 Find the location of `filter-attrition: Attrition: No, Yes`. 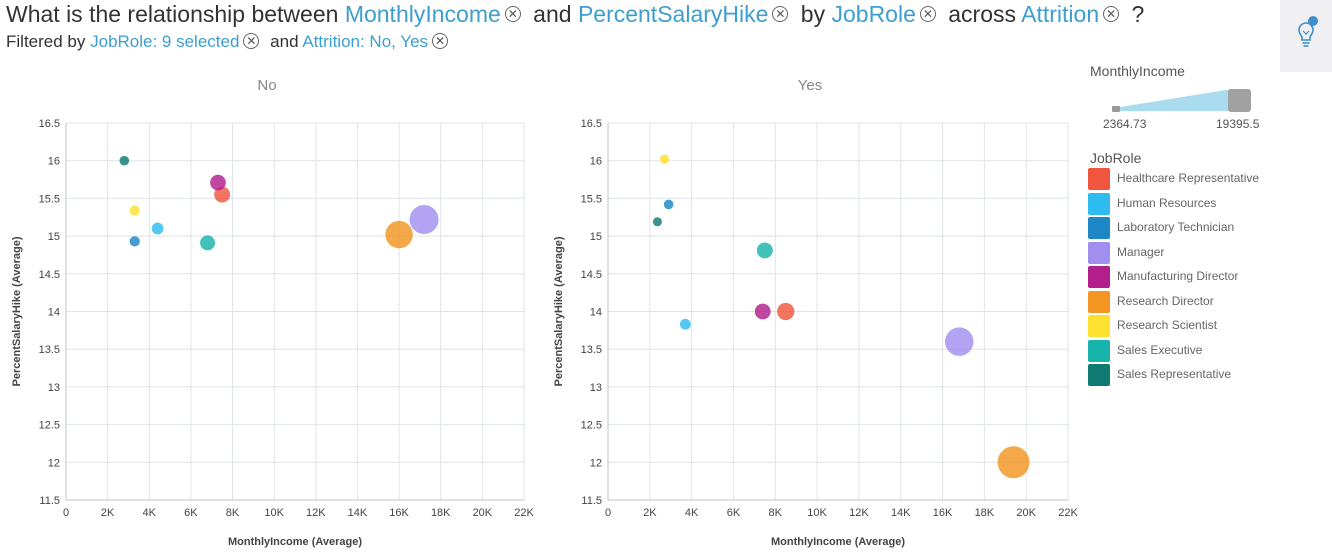

filter-attrition: Attrition: No, Yes is located at coordinates (365, 41).